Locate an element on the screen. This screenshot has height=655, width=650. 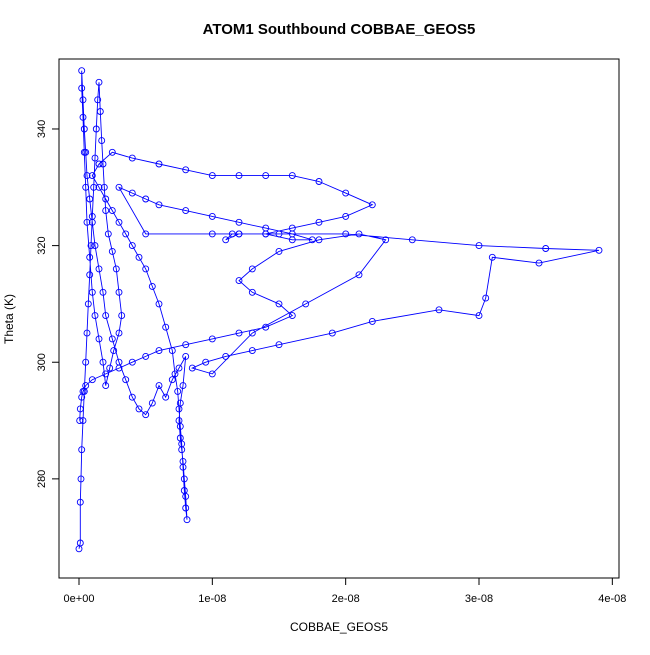
x-axis-label: COBBAE_GEOS5 is located at coordinates (339, 627).